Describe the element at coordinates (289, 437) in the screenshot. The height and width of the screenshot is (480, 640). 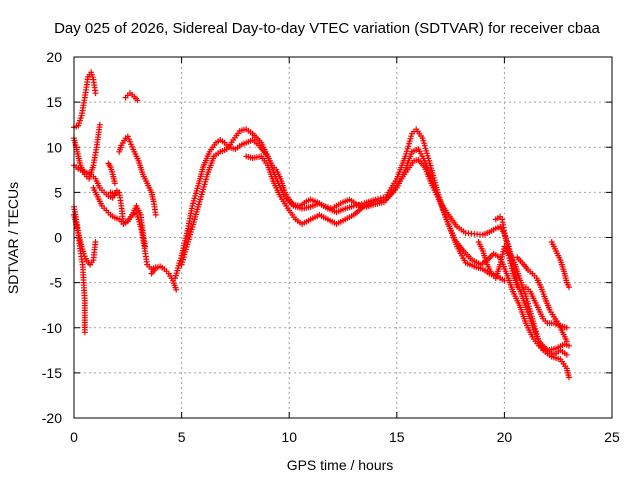
I see `x-tick-label: 10` at that location.